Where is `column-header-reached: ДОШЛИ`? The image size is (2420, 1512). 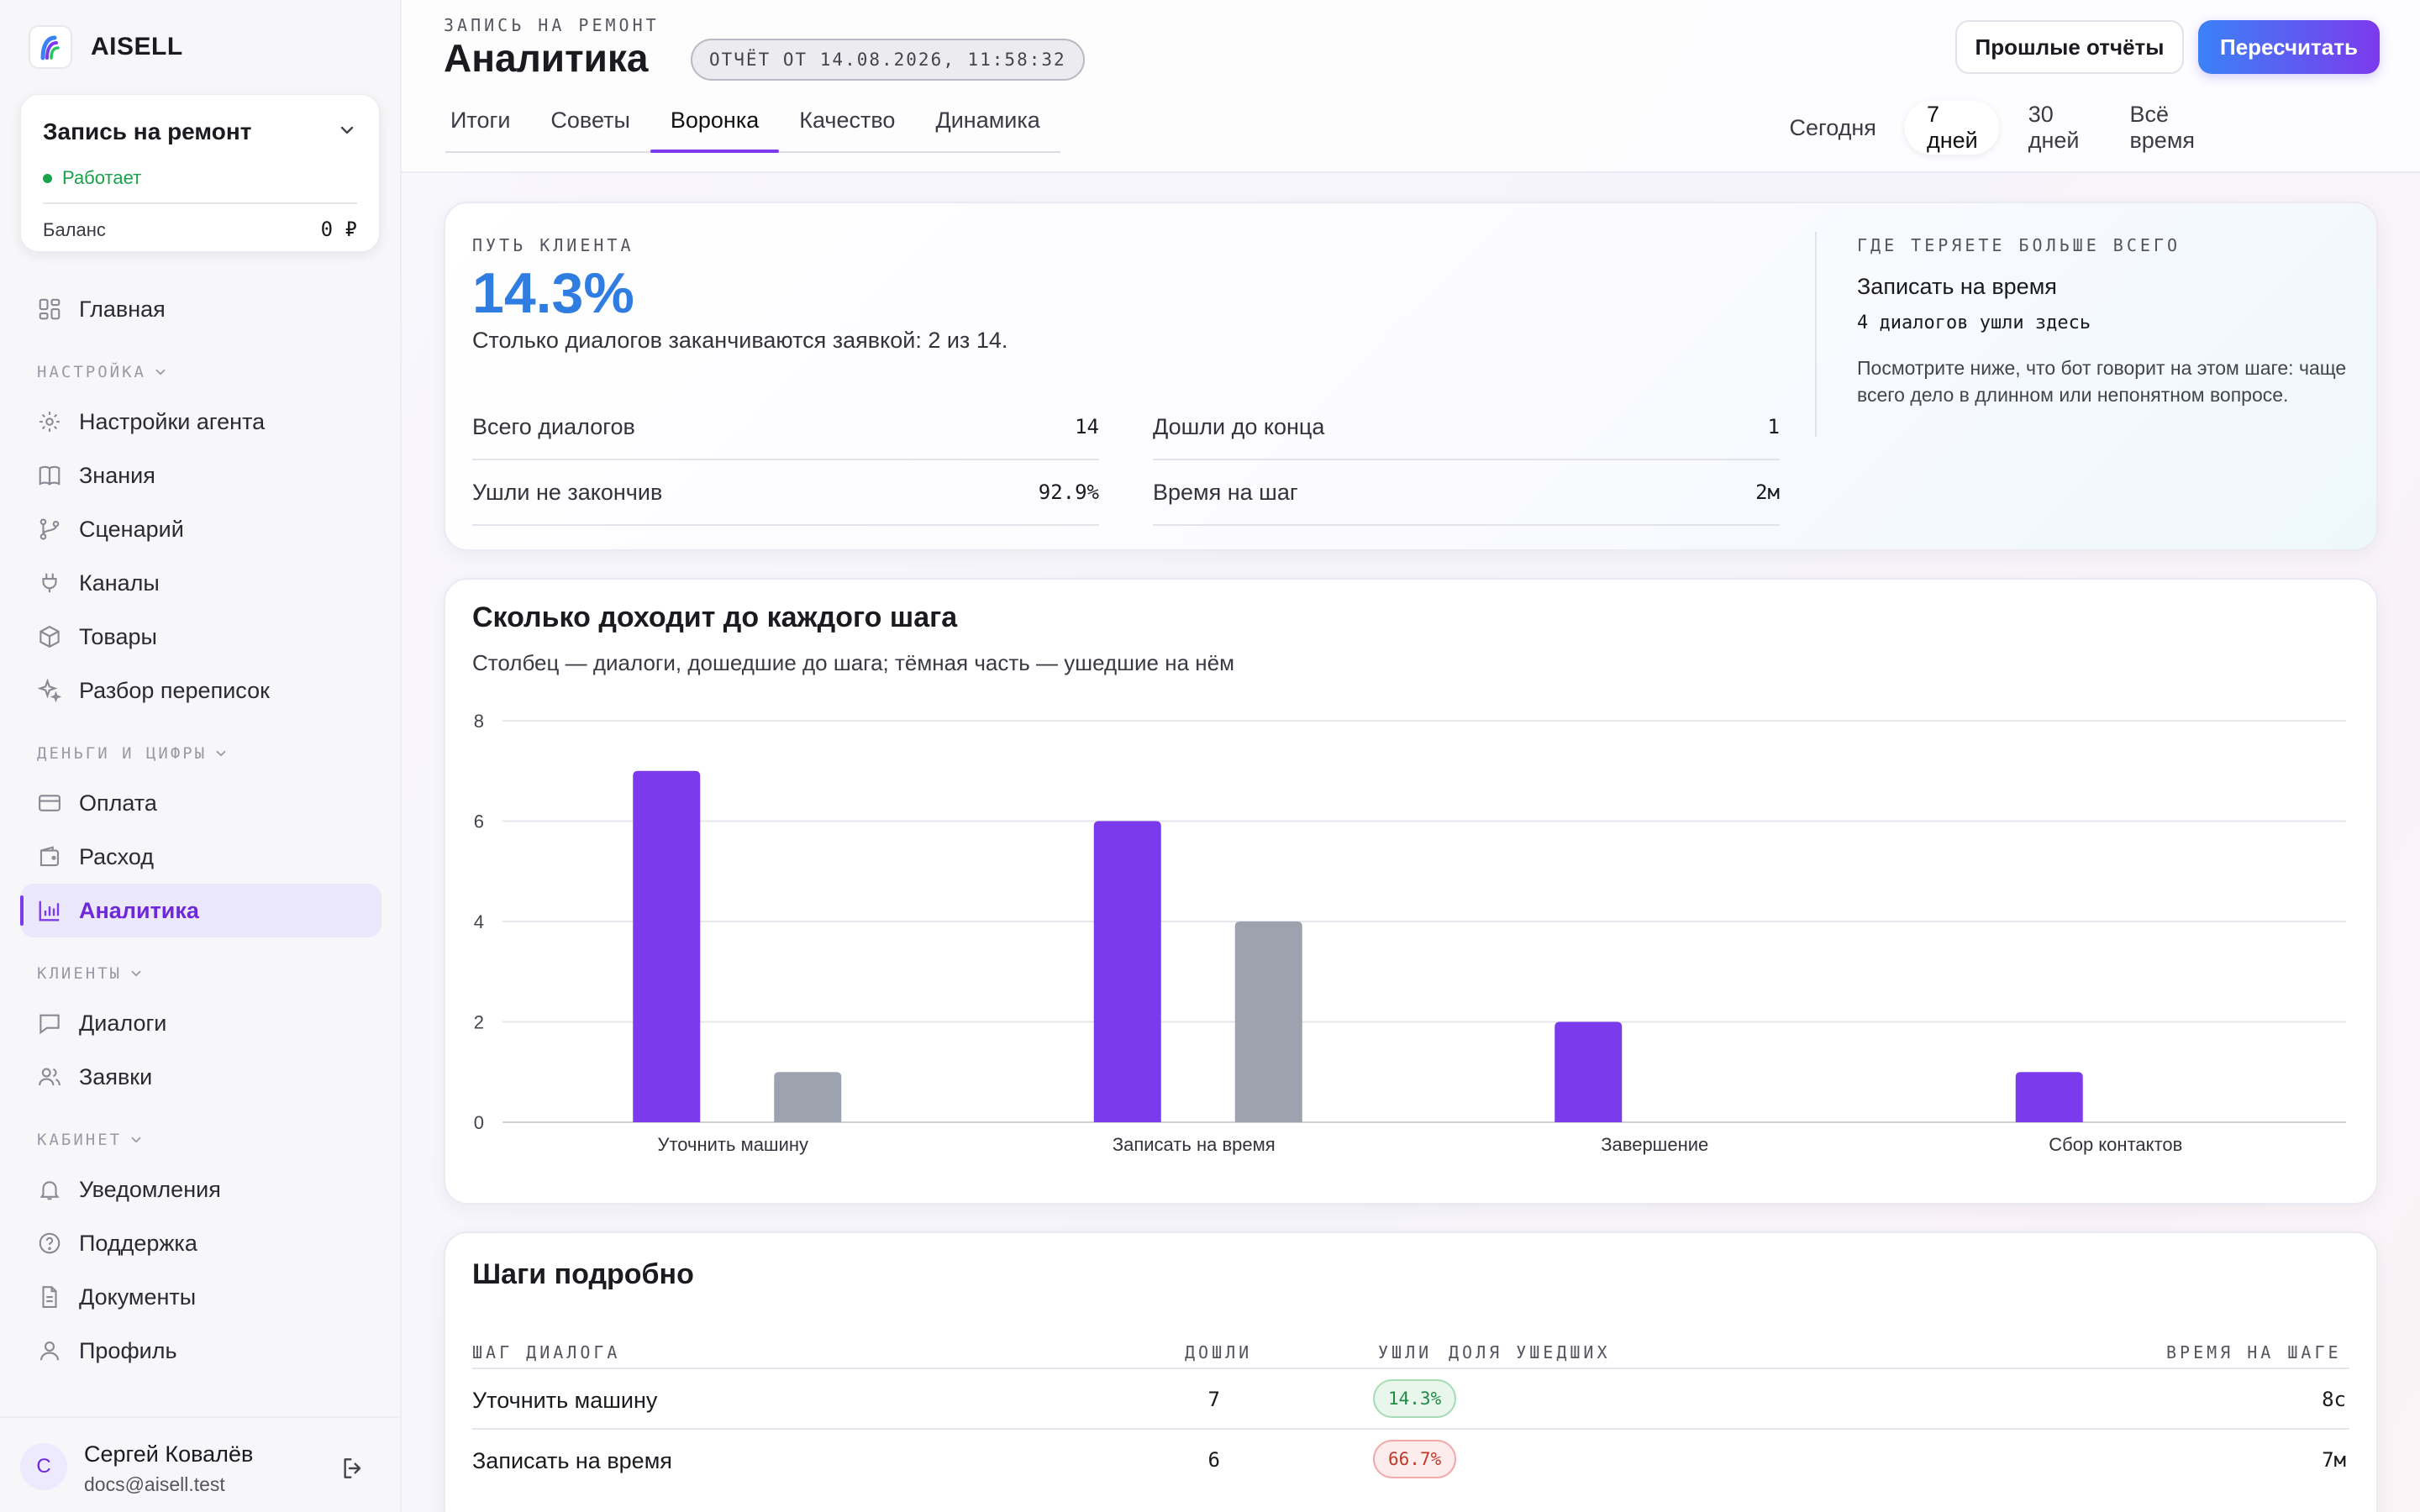
column-header-reached: ДОШЛИ is located at coordinates (1219, 1352).